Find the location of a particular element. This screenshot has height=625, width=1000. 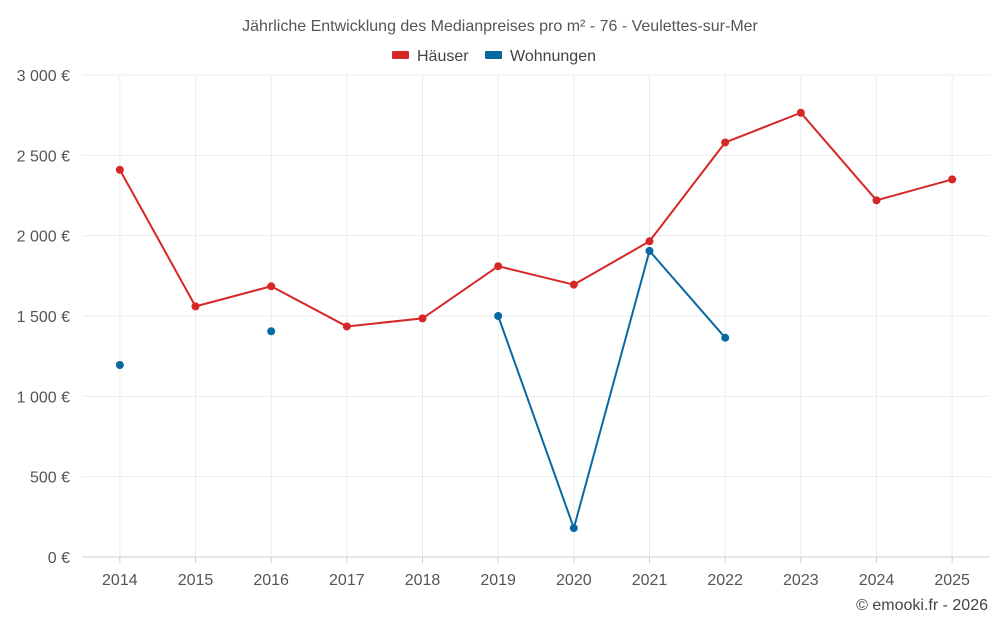

legend-swatch-apartments is located at coordinates (493, 55).